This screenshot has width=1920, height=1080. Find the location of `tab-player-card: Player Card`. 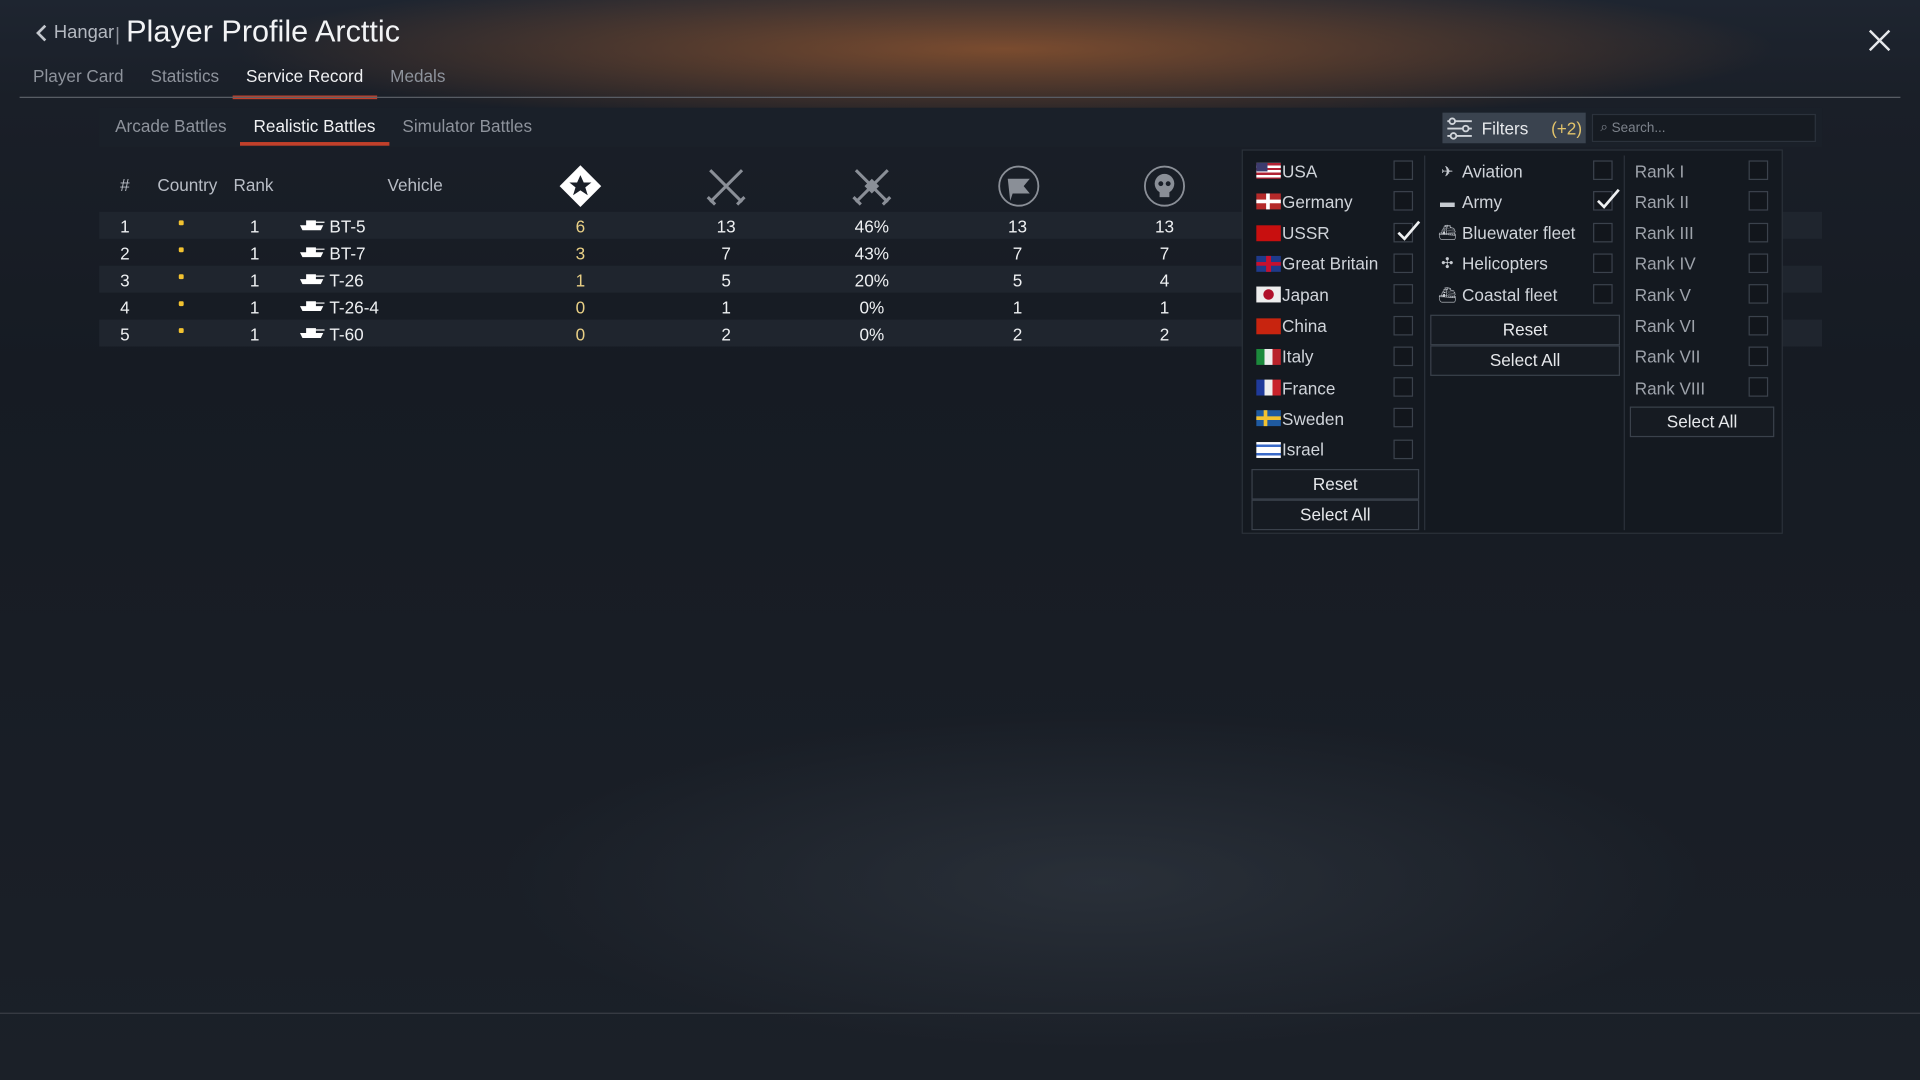

tab-player-card: Player Card is located at coordinates (78, 76).